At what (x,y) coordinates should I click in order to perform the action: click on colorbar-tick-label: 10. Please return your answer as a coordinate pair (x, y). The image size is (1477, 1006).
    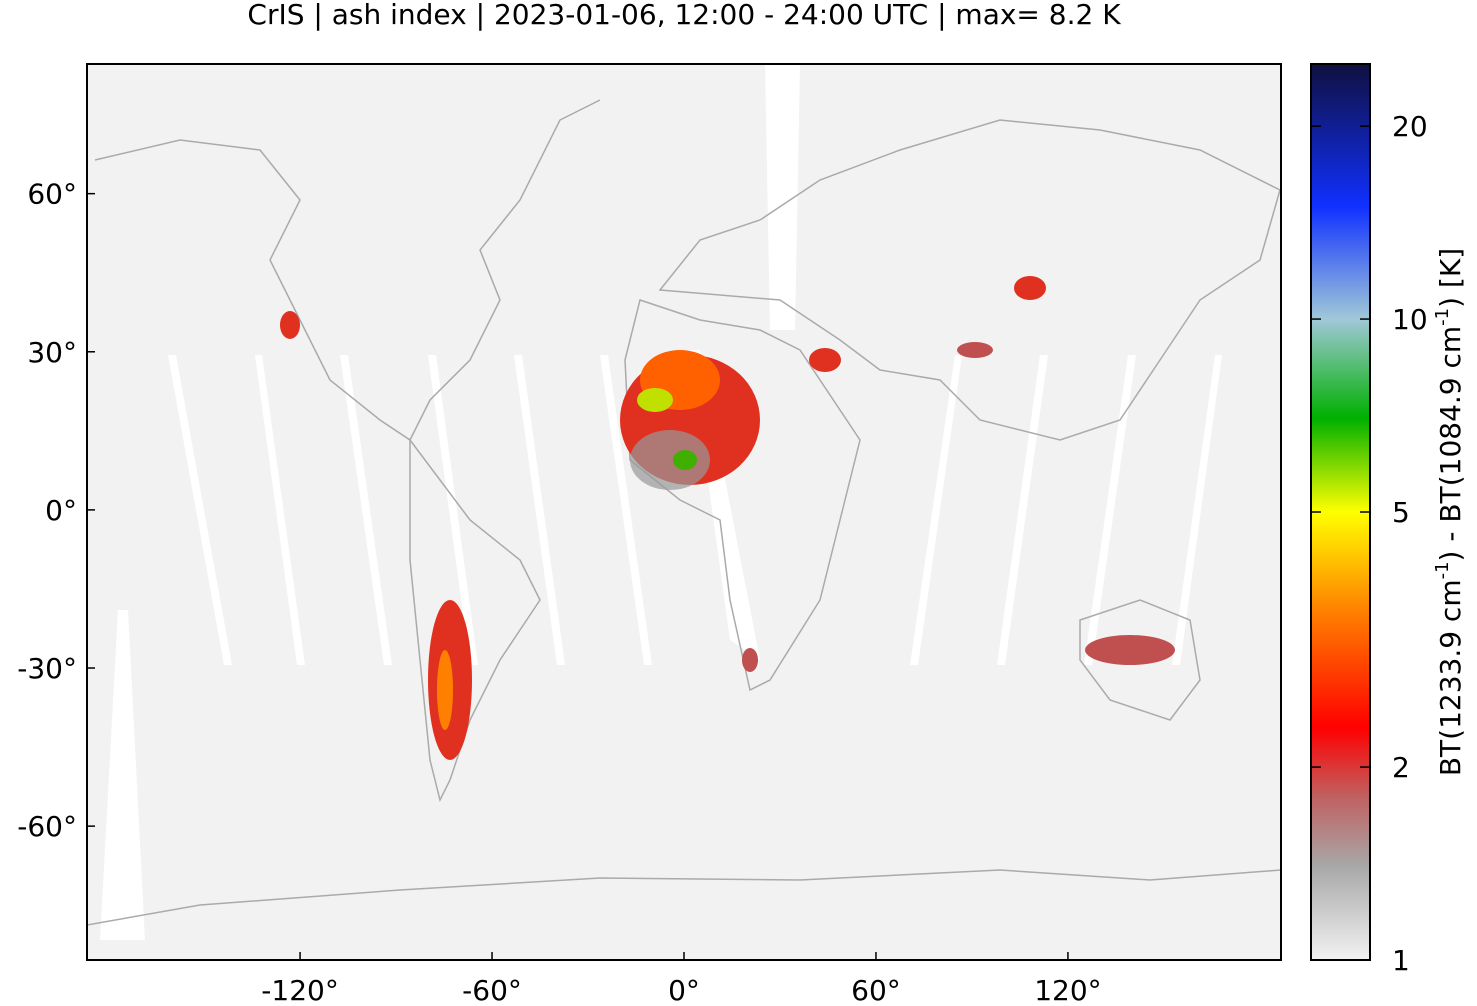
    Looking at the image, I should click on (1410, 319).